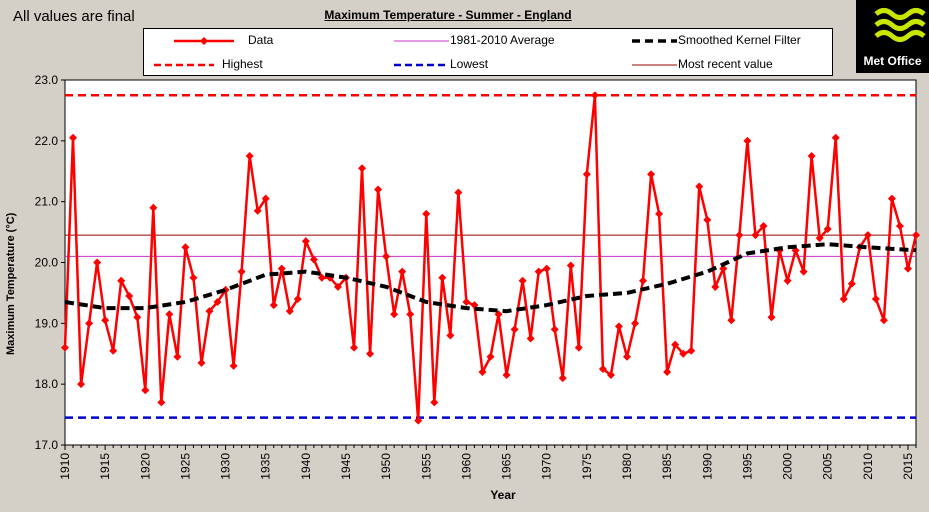 This screenshot has width=929, height=512. I want to click on x-tick-label-21: 2015, so click(908, 466).